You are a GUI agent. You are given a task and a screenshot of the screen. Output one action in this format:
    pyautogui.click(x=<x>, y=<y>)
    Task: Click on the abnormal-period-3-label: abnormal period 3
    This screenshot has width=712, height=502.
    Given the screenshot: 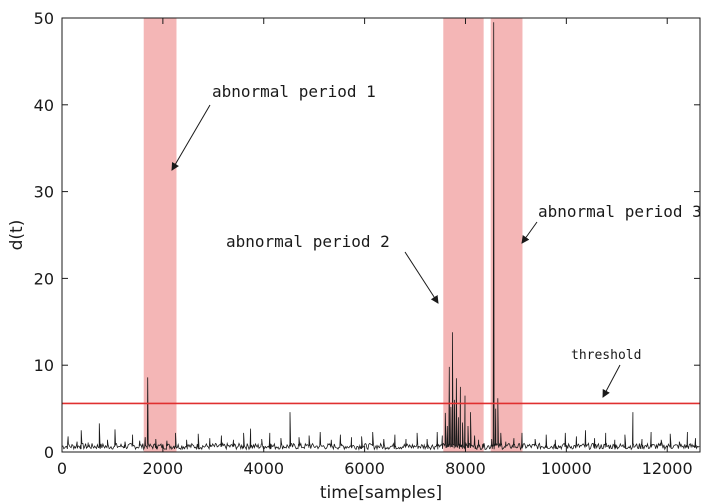 What is the action you would take?
    pyautogui.click(x=620, y=211)
    